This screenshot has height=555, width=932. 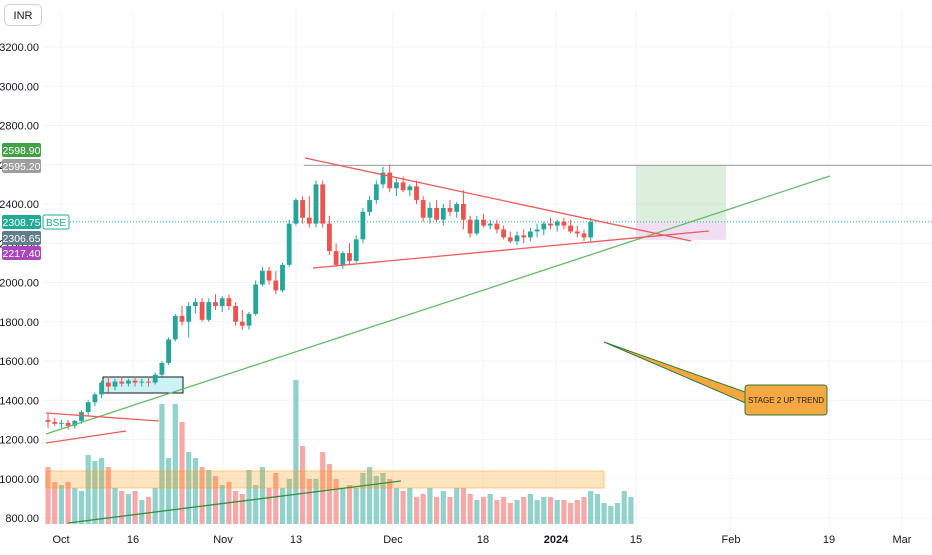 What do you see at coordinates (36, 201) in the screenshot?
I see `price-badges: 2598.90 2595.20 2308.75 2306.65 2217.40 BSE` at bounding box center [36, 201].